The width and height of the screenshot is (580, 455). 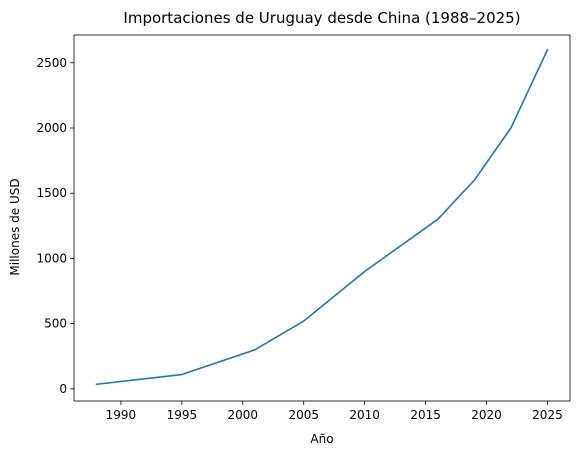 I want to click on x-tick-label: 2025, so click(x=547, y=415).